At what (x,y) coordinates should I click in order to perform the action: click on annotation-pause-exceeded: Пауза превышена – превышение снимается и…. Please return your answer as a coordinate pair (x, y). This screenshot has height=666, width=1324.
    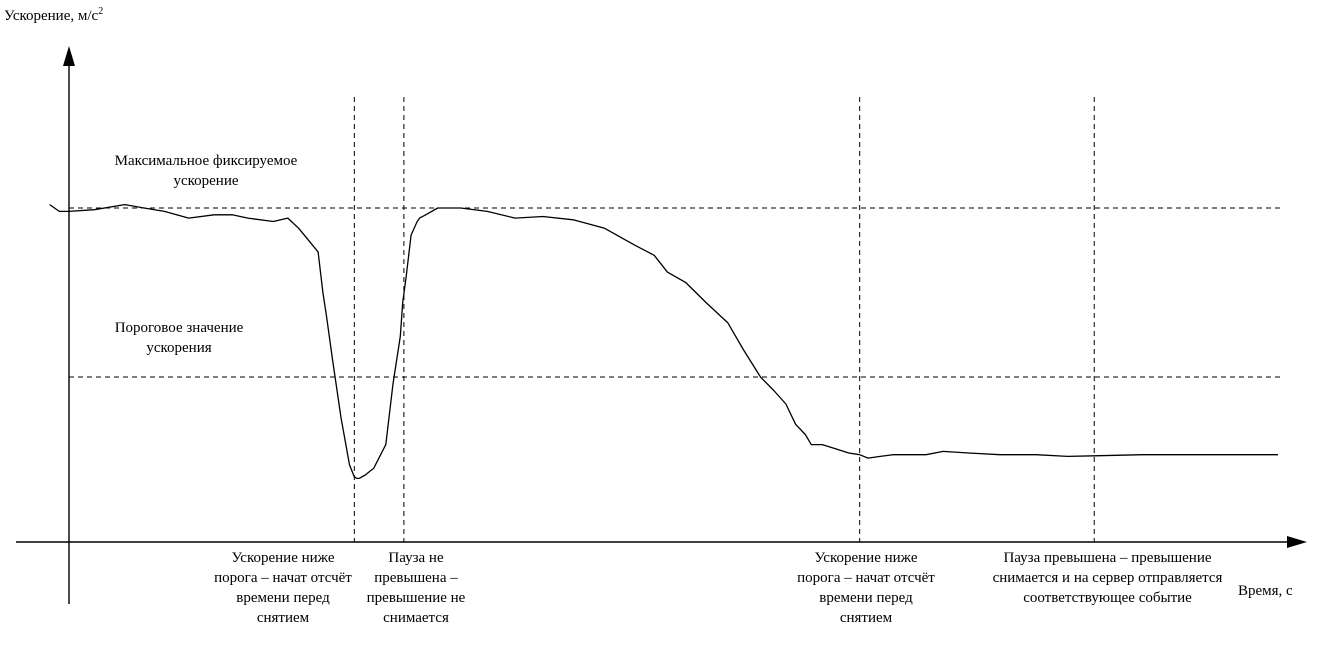
    Looking at the image, I should click on (1107, 578).